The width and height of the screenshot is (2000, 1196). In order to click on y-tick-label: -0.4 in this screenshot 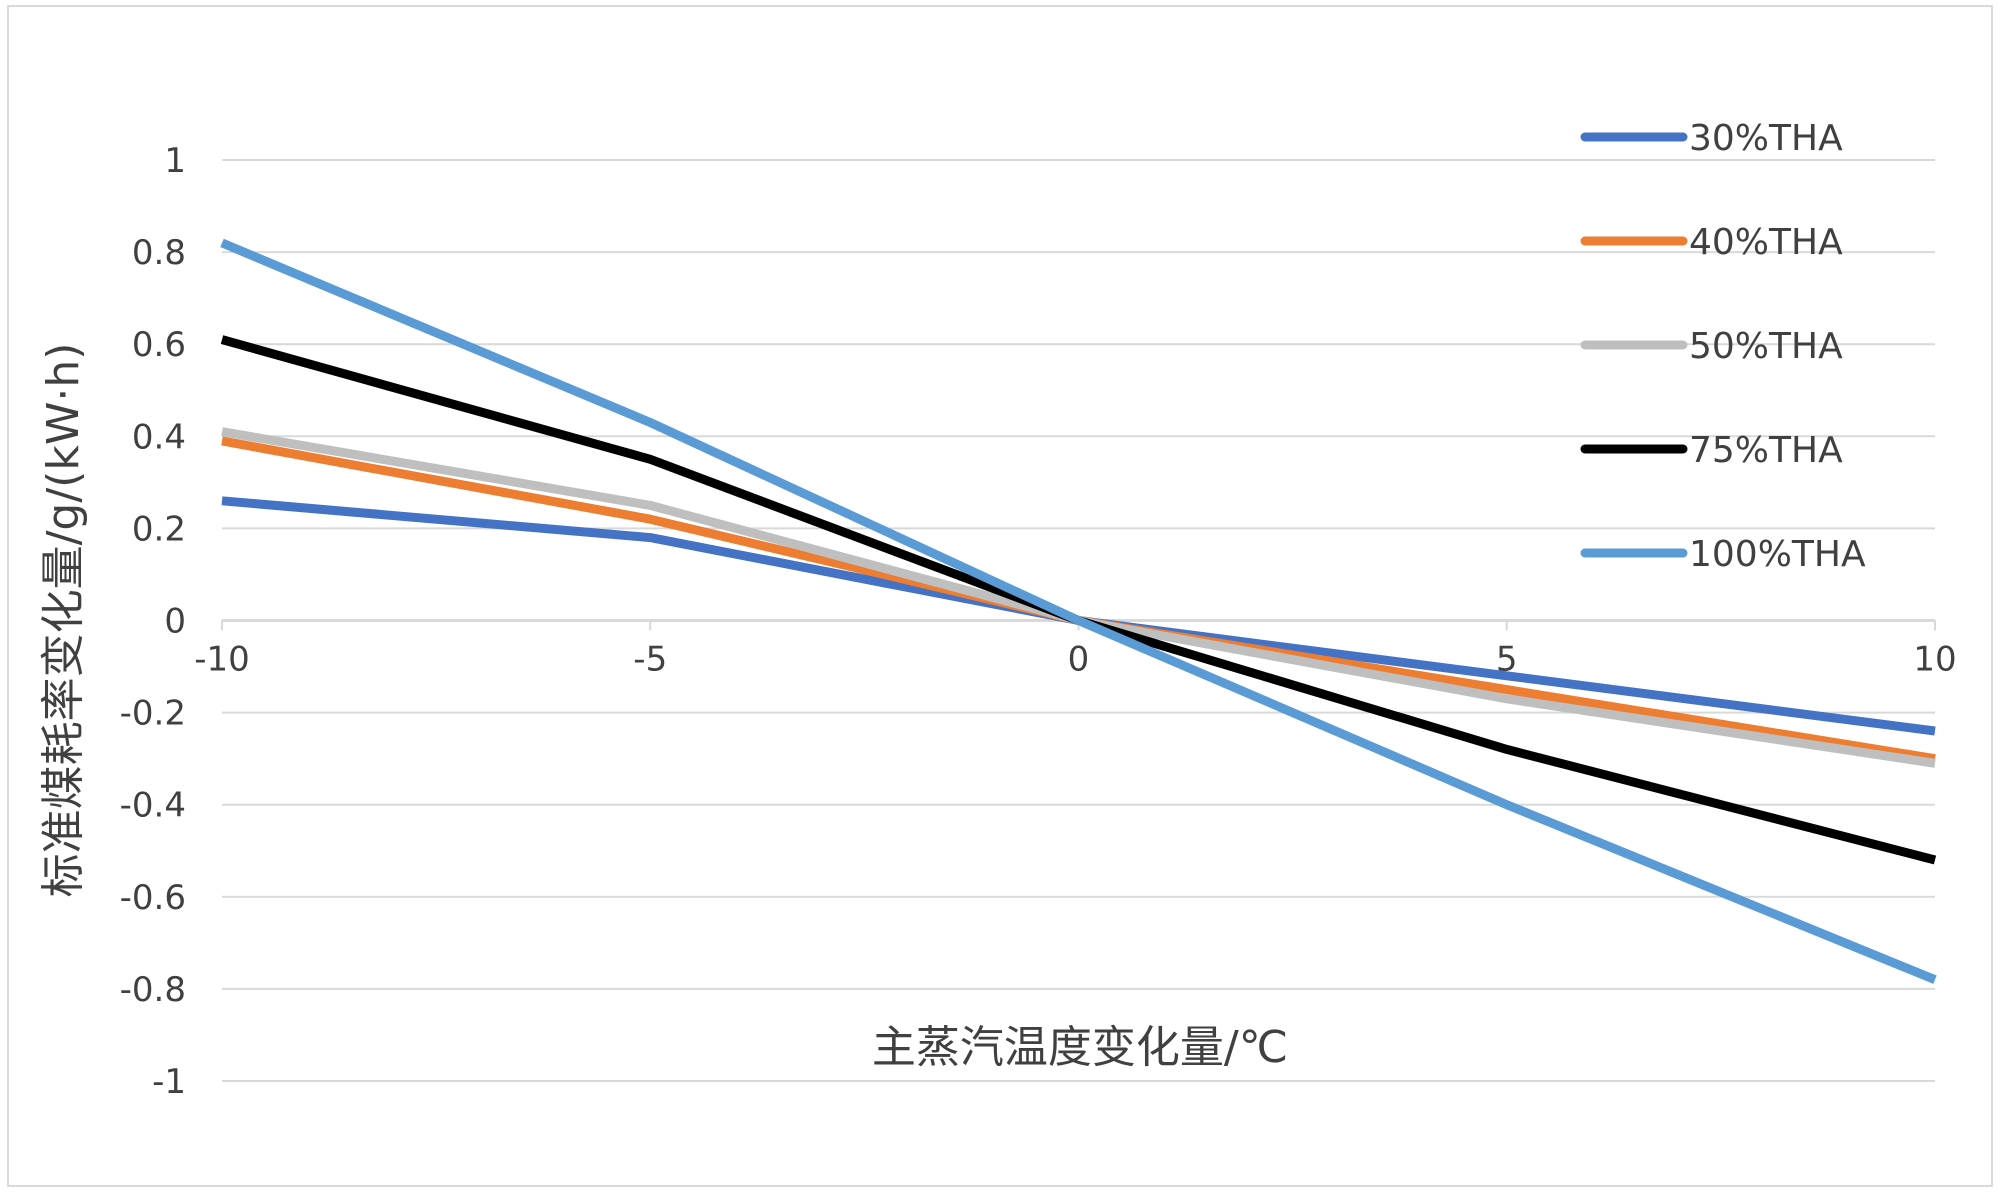, I will do `click(153, 806)`.